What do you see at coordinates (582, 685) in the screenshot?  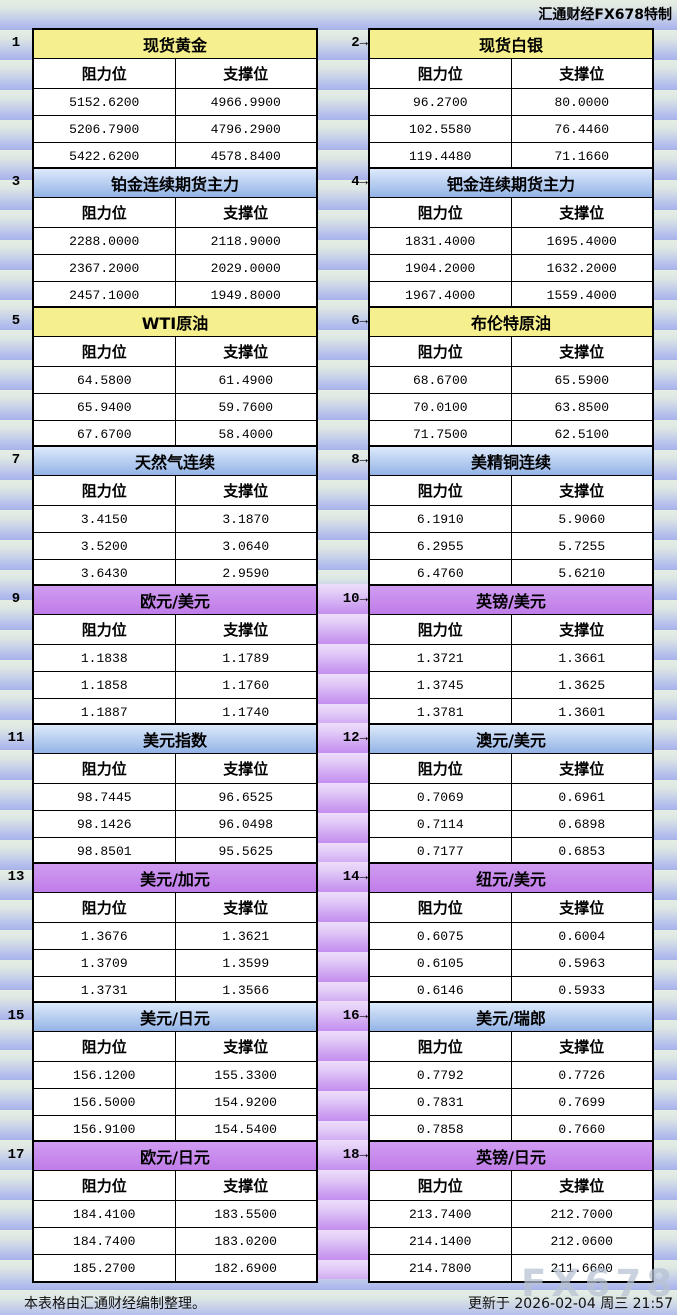 I see `support-value: 1.3625` at bounding box center [582, 685].